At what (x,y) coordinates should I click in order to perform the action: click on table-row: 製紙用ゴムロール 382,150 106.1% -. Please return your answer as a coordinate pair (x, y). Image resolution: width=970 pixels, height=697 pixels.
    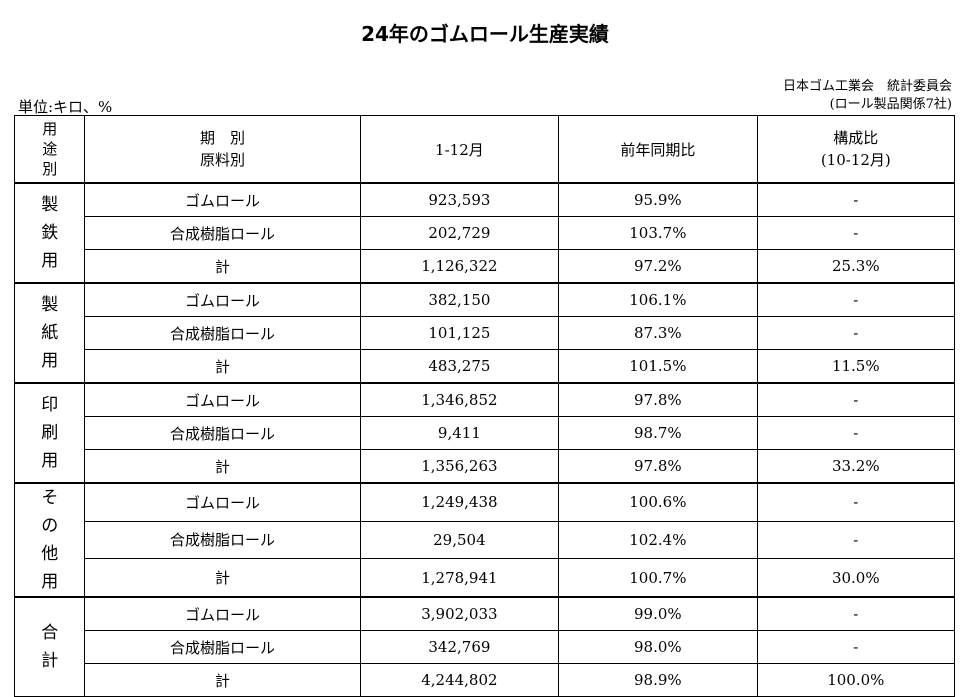
    Looking at the image, I should click on (484, 333).